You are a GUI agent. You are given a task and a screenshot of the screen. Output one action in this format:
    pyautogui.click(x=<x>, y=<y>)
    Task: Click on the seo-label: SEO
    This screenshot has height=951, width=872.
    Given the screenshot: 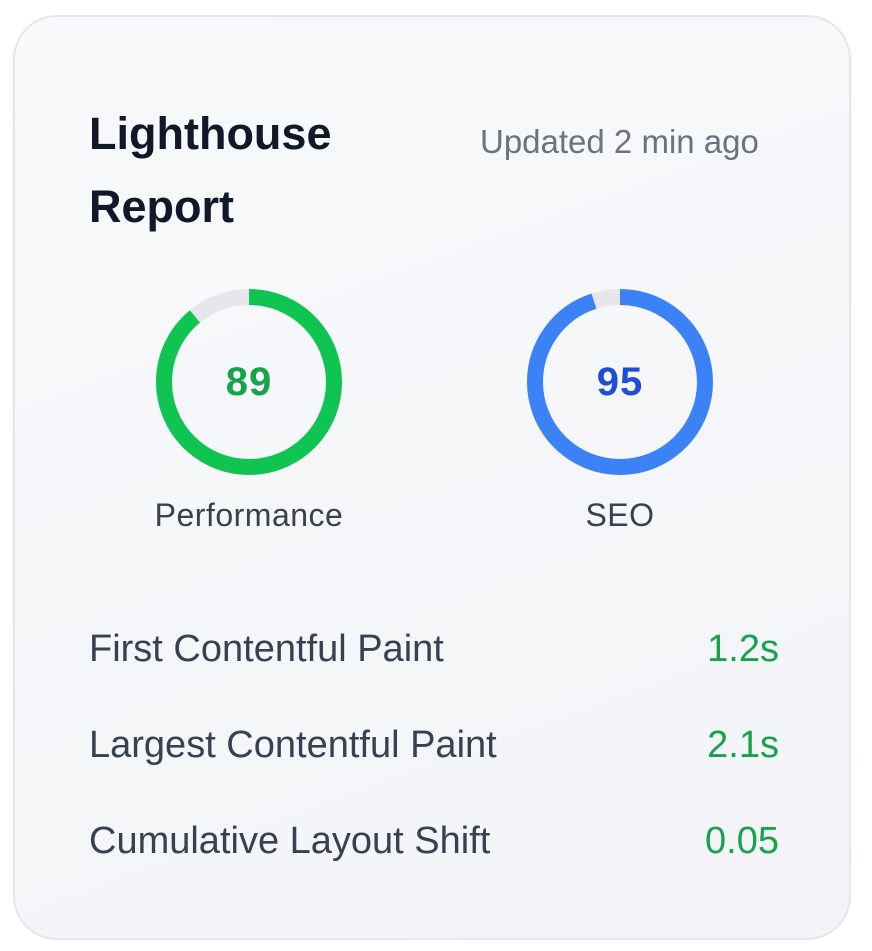 What is the action you would take?
    pyautogui.click(x=620, y=515)
    